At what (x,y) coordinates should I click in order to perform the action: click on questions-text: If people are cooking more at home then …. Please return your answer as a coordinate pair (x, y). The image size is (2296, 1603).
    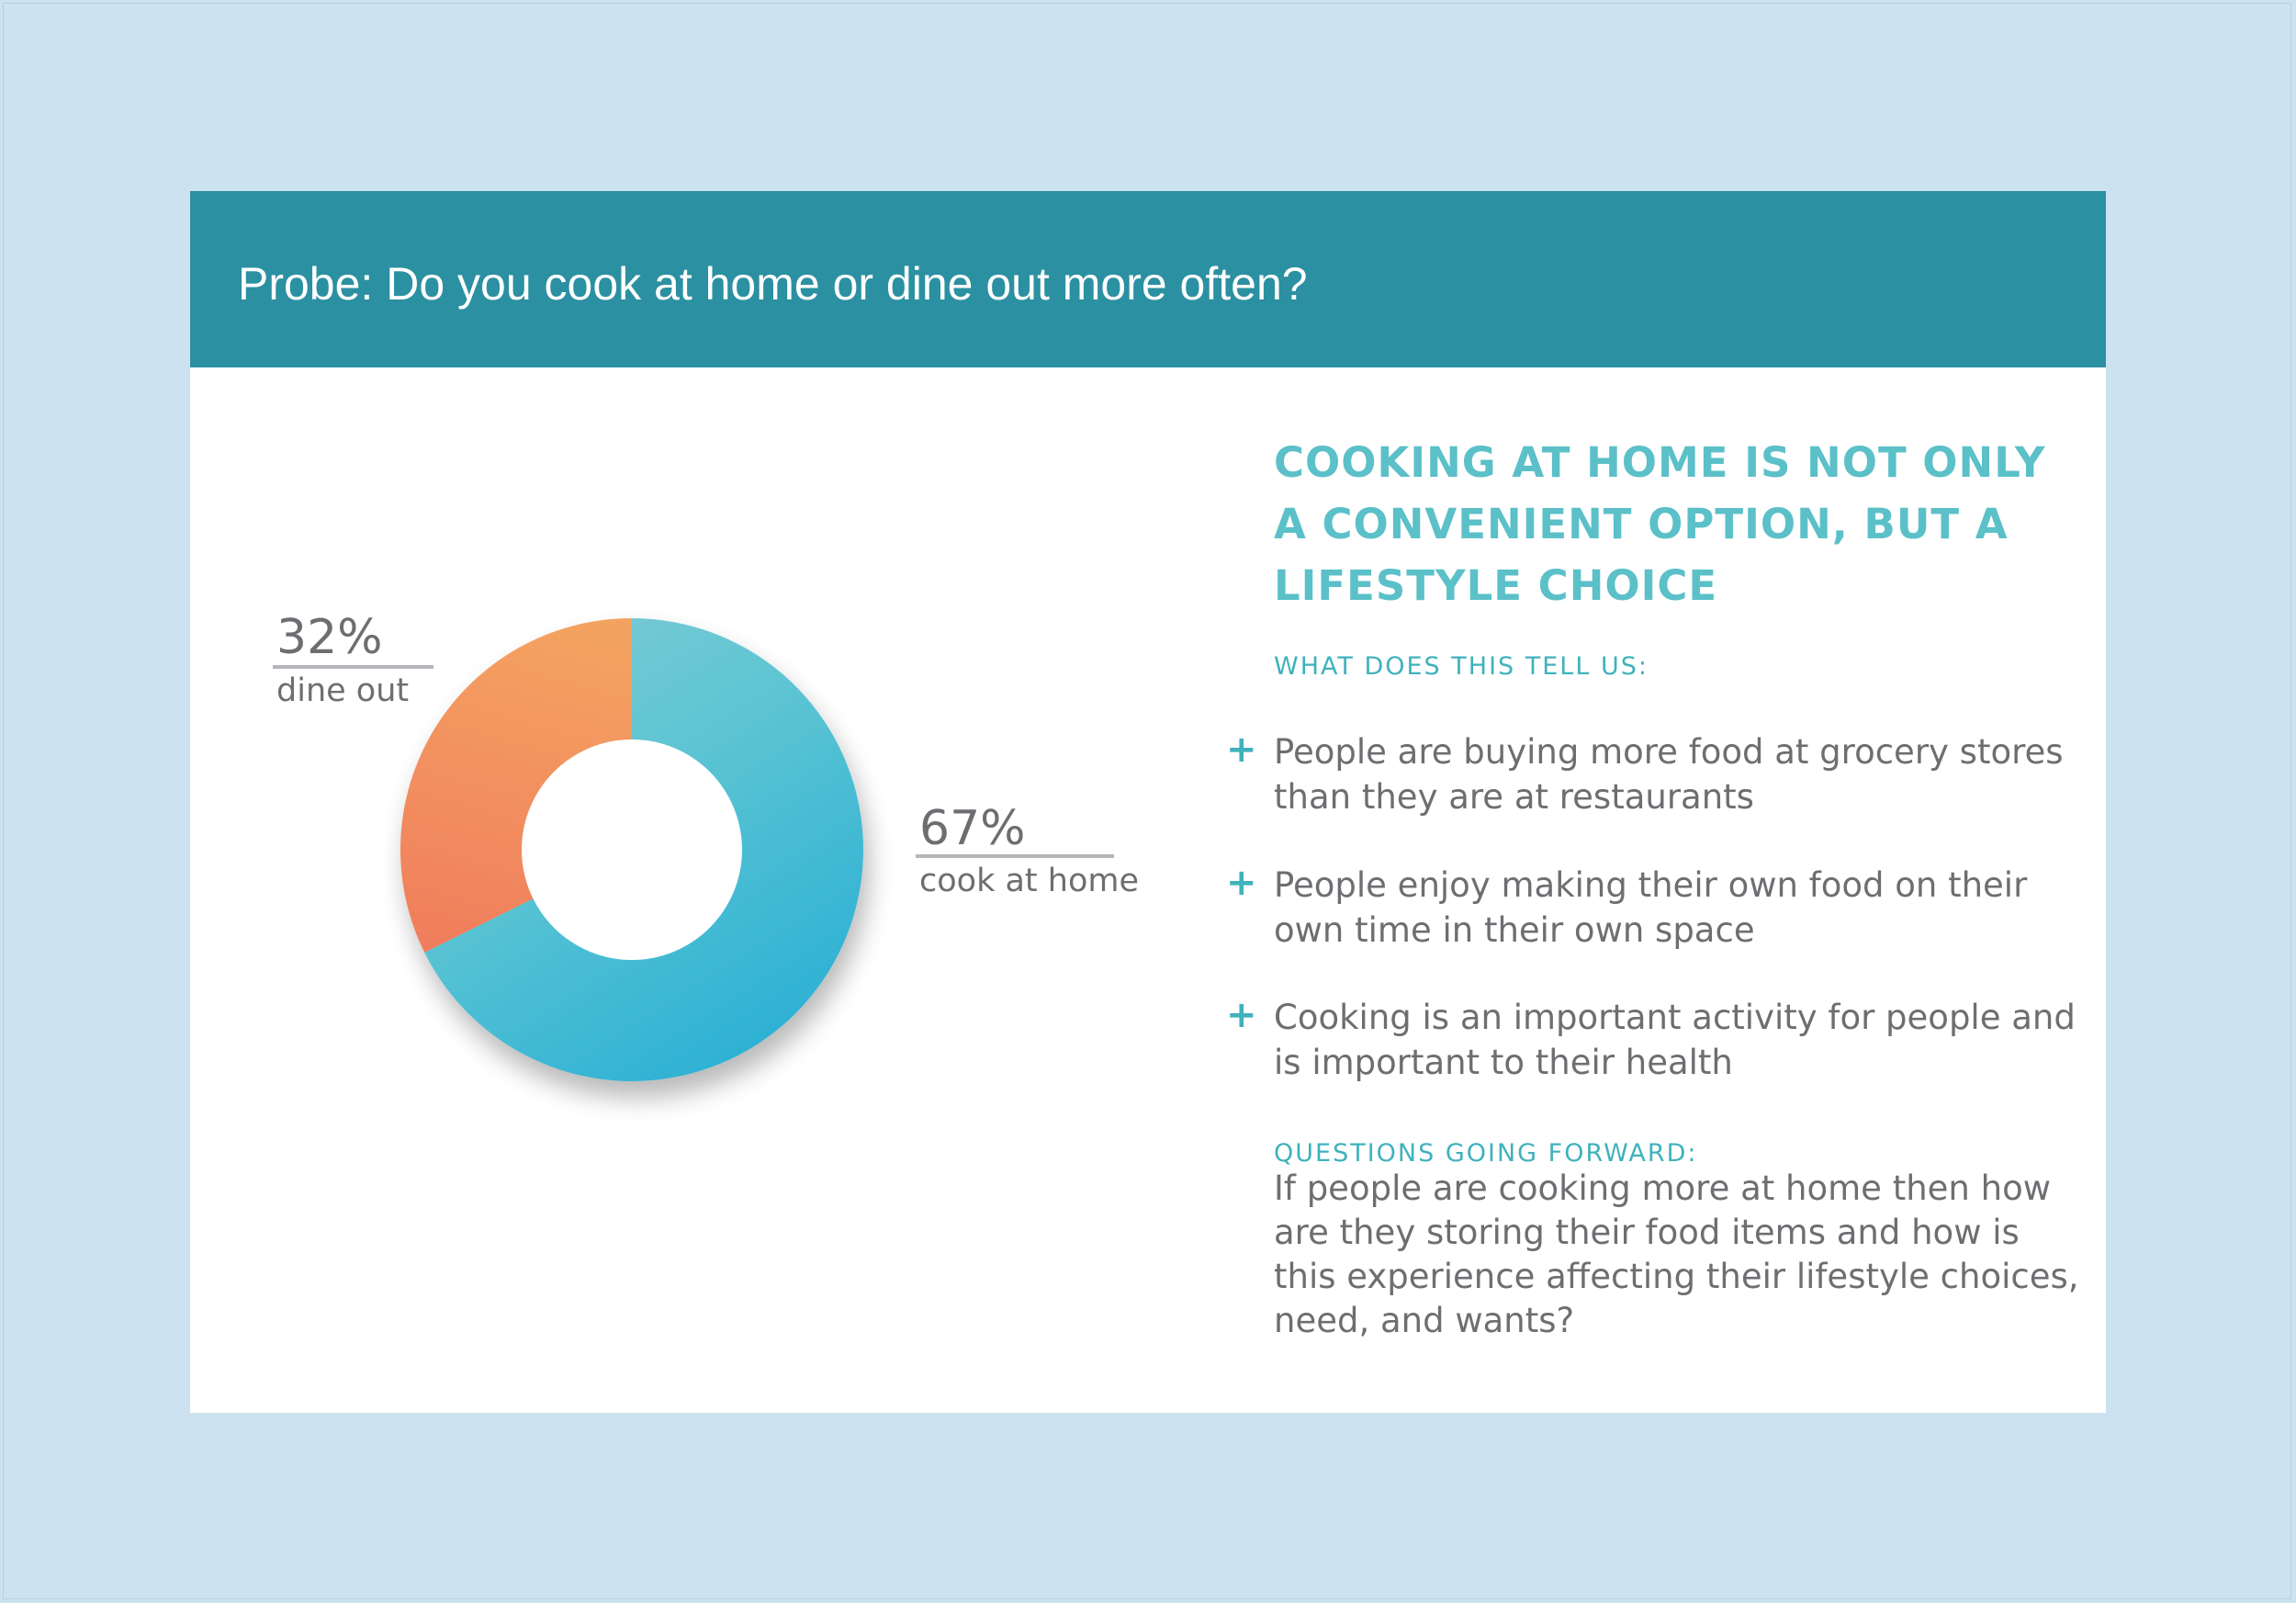
    Looking at the image, I should click on (1676, 1254).